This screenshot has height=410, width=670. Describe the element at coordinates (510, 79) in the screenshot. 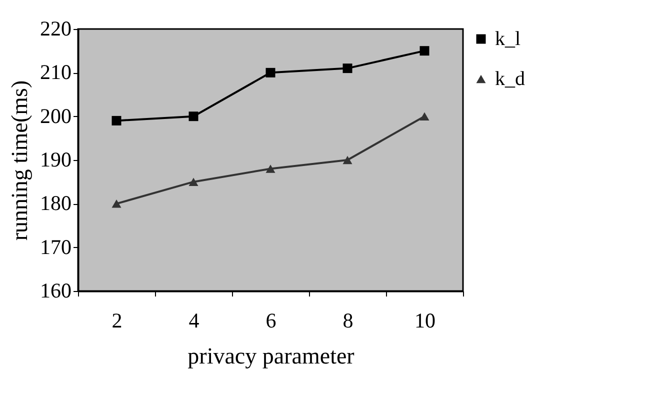

I see `legend-label: k_d` at that location.